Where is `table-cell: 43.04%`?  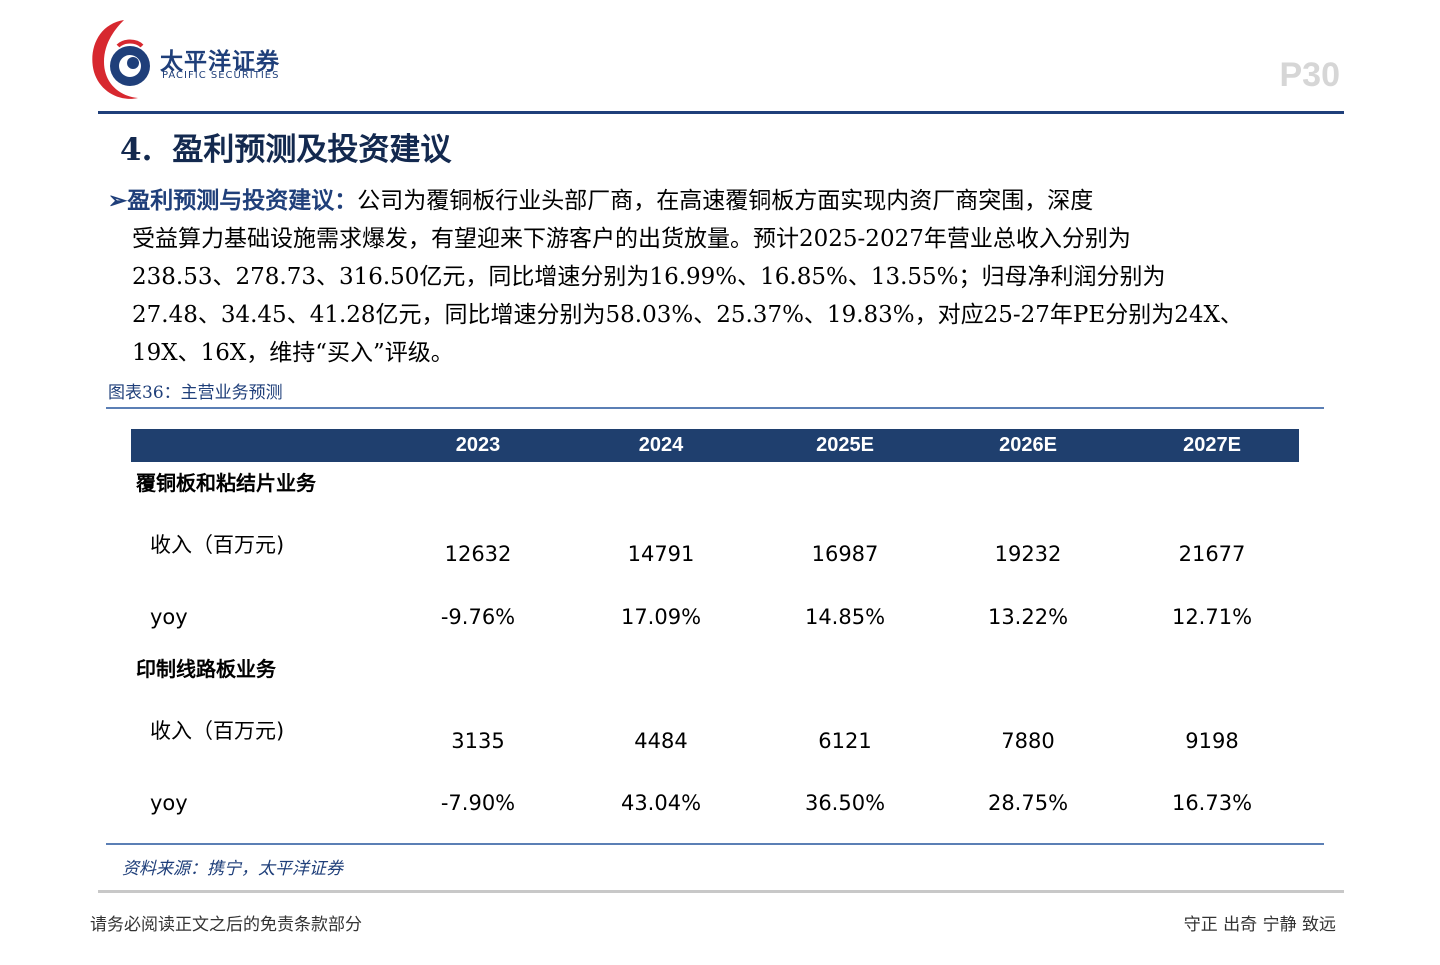 table-cell: 43.04% is located at coordinates (661, 803).